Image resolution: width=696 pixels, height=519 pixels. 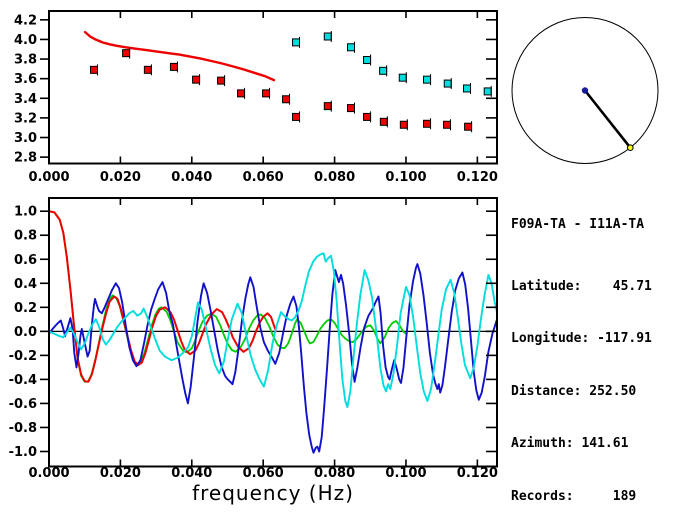 What do you see at coordinates (25, 332) in the screenshot?
I see `y-tick-label: 0.0` at bounding box center [25, 332].